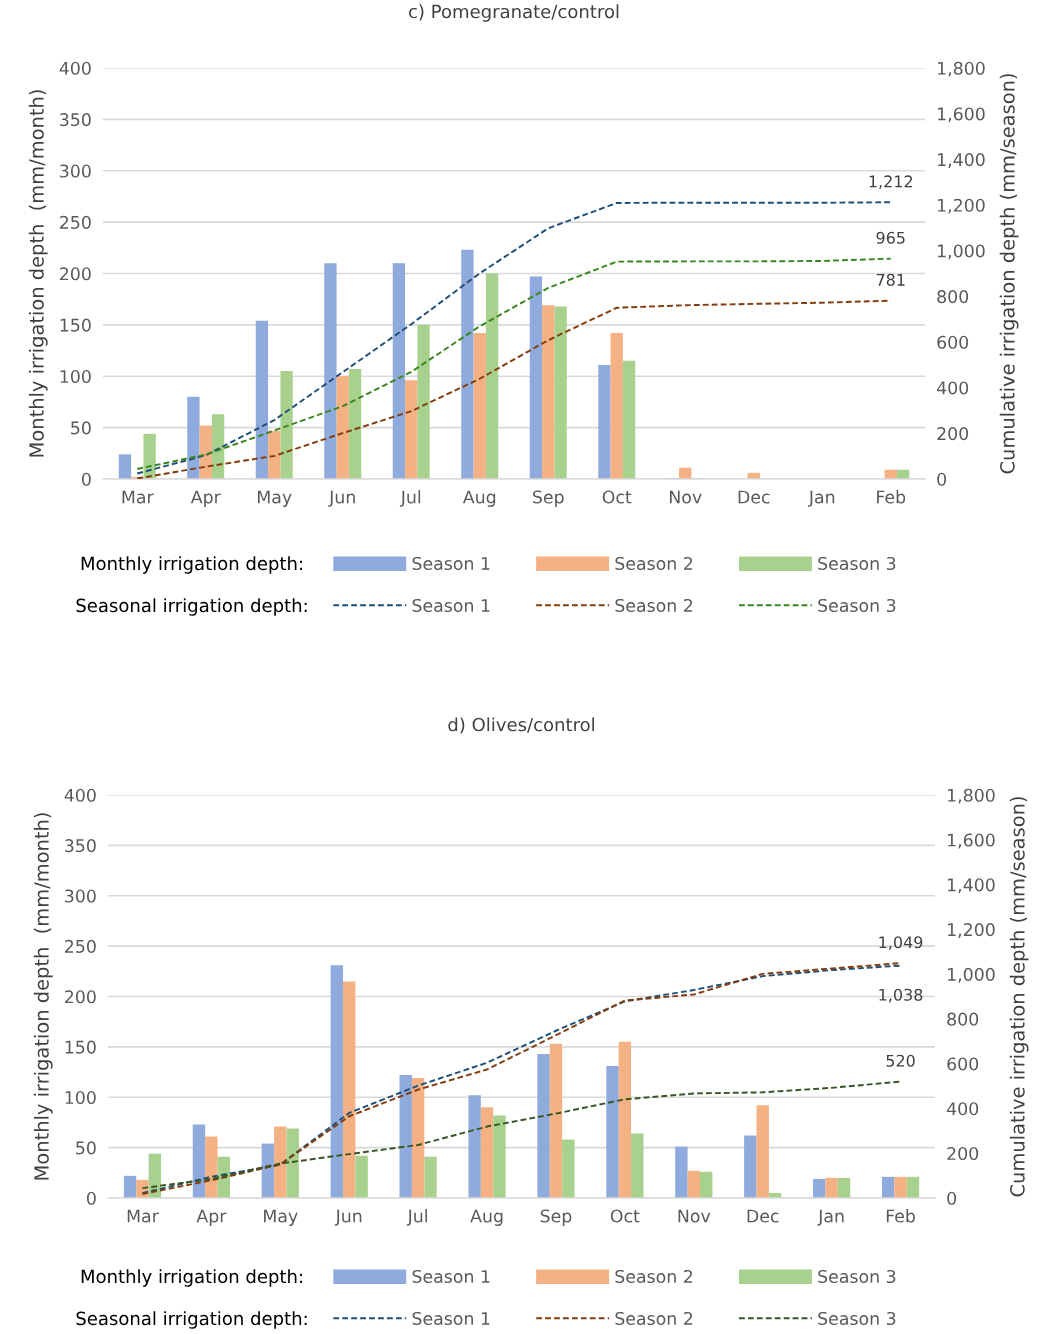  What do you see at coordinates (901, 943) in the screenshot?
I see `data-label: 1,049` at bounding box center [901, 943].